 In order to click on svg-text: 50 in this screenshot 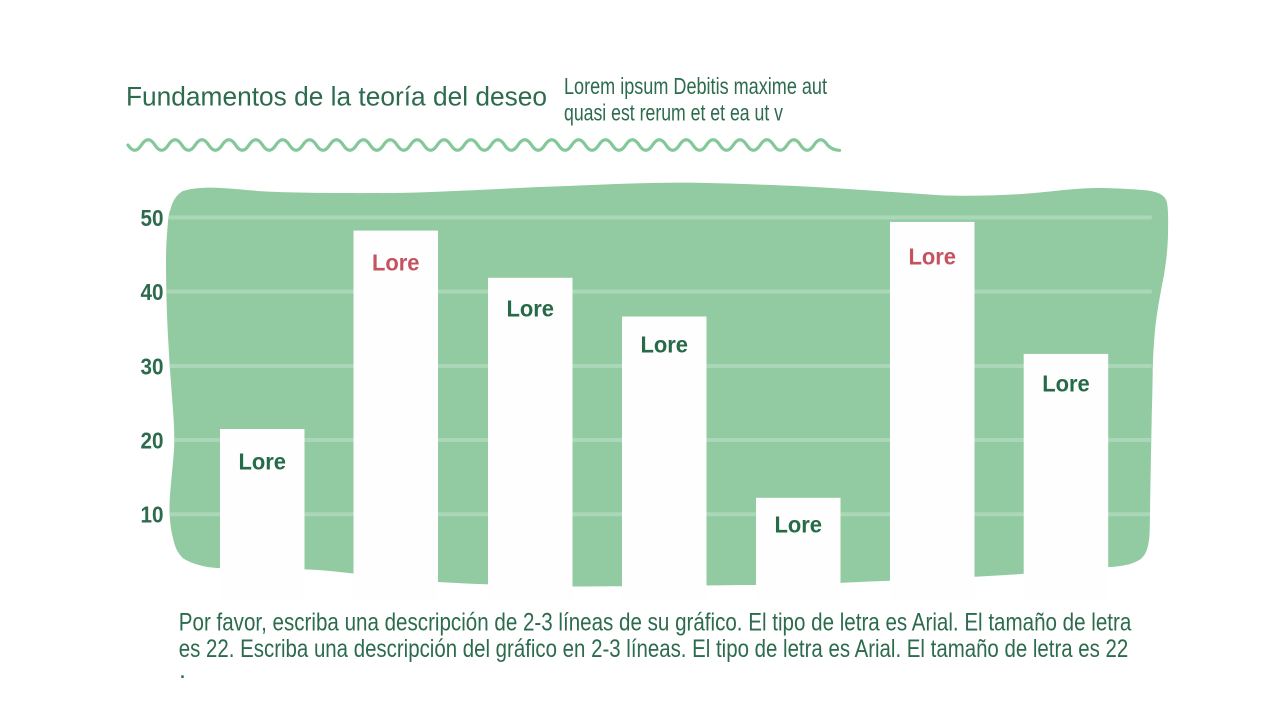, I will do `click(152, 218)`.